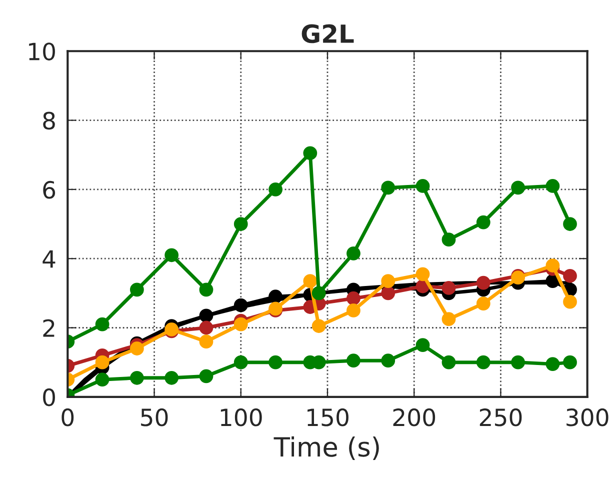  Describe the element at coordinates (49, 121) in the screenshot. I see `y-tick-label: 8` at that location.